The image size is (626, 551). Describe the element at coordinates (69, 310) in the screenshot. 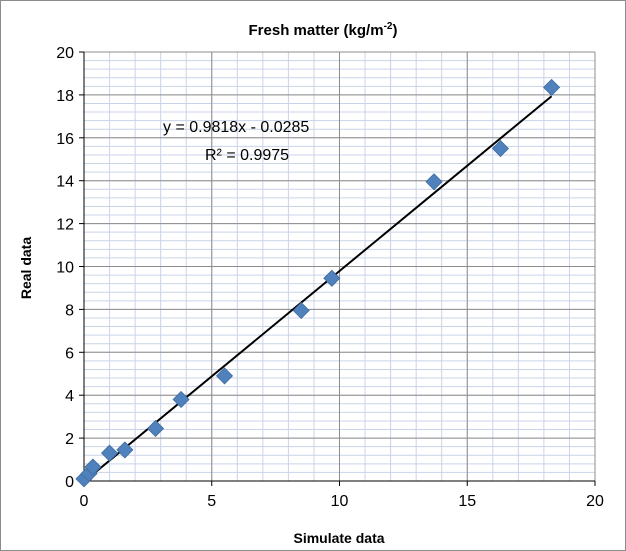

I see `y-tick-label: 8` at that location.